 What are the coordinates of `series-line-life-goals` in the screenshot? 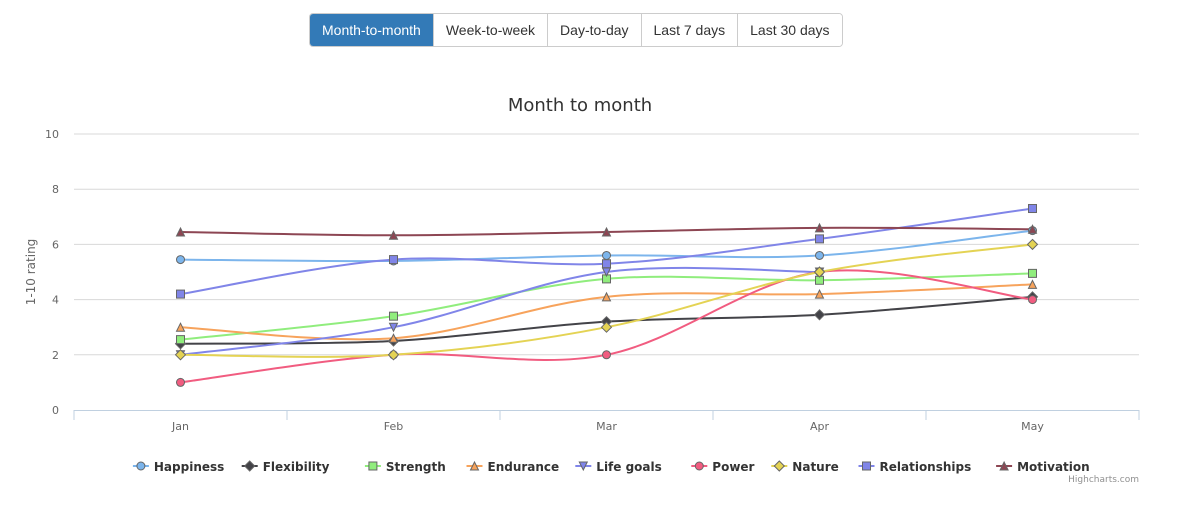 It's located at (500, 311).